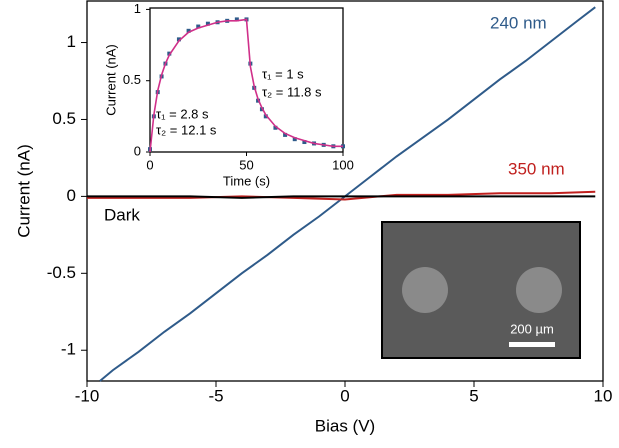 This screenshot has height=448, width=619. I want to click on series-label: Dark, so click(122, 214).